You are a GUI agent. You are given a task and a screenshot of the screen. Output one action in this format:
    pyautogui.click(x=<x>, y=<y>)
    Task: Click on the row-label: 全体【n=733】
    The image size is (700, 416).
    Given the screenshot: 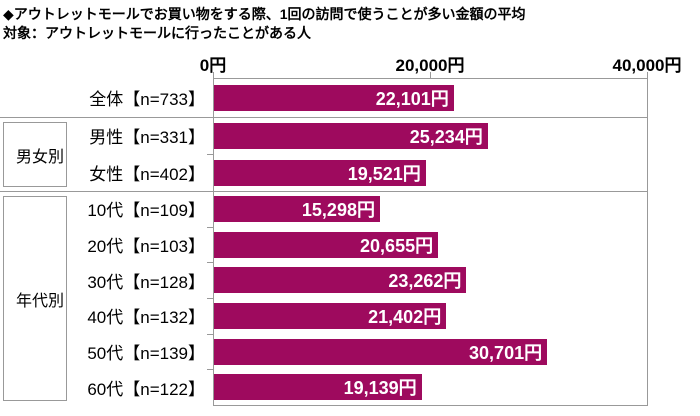 What is the action you would take?
    pyautogui.click(x=147, y=99)
    